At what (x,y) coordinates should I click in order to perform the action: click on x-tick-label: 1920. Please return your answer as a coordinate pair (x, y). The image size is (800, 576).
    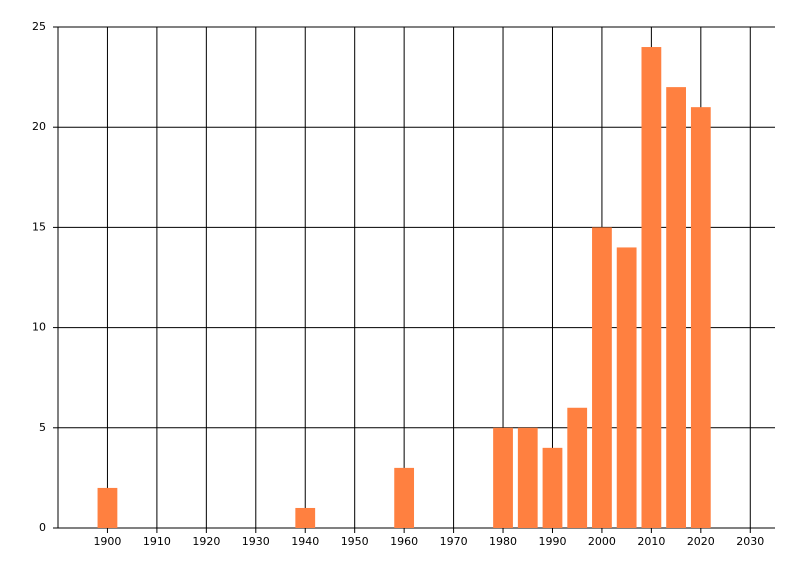
    Looking at the image, I should click on (206, 541).